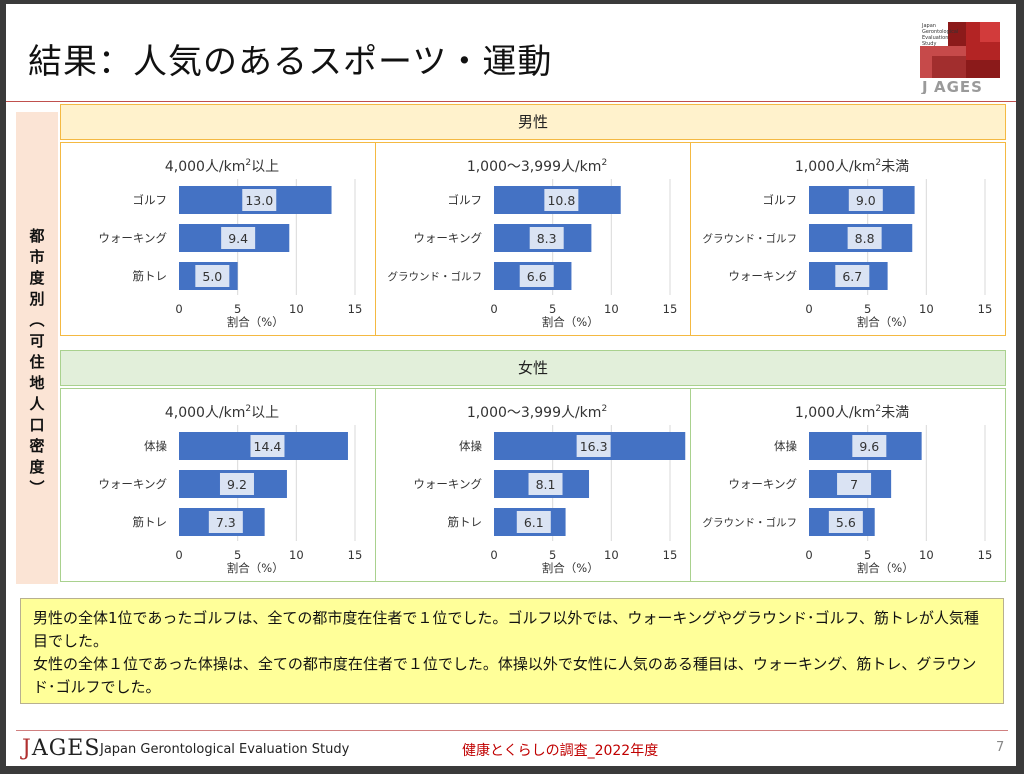  Describe the element at coordinates (547, 238) in the screenshot. I see `data-label: 8.3` at that location.